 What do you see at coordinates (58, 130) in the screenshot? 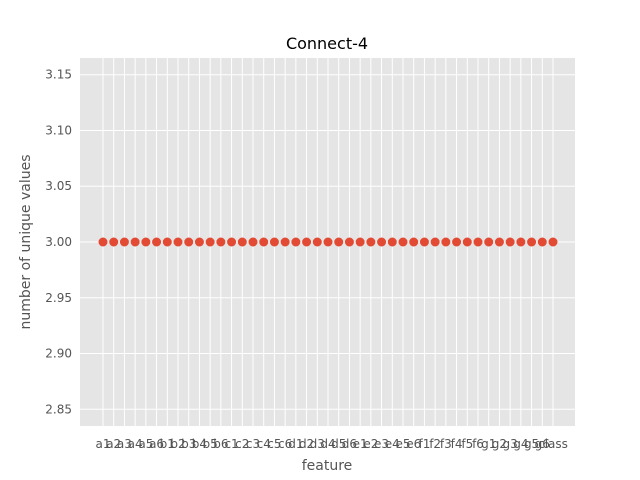
I see `y-tick-label: 3.10` at bounding box center [58, 130].